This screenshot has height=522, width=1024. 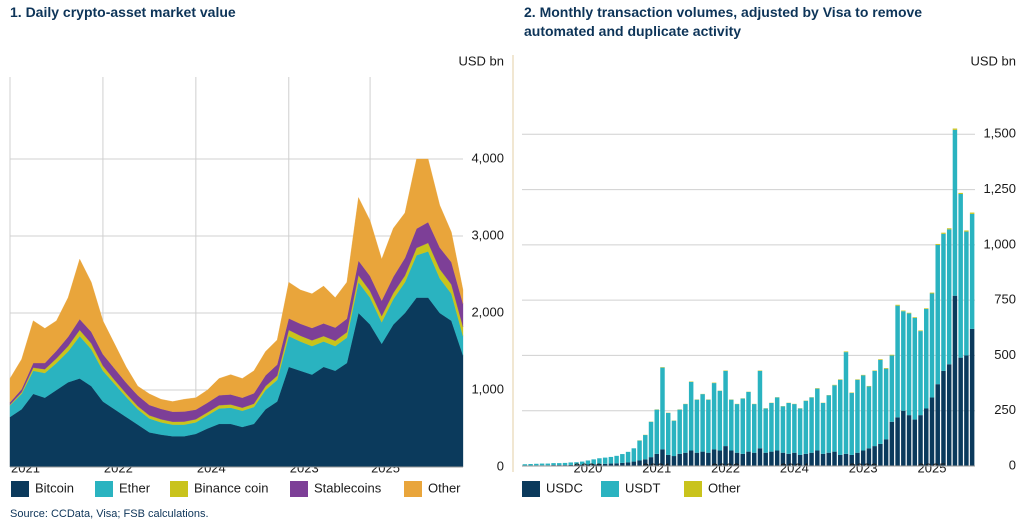 I want to click on x-tick-label: 2022, so click(x=725, y=467).